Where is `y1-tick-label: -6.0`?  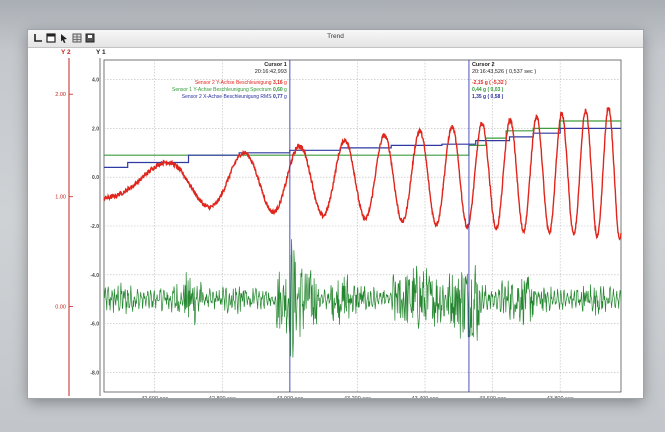 y1-tick-label: -6.0 is located at coordinates (94, 325).